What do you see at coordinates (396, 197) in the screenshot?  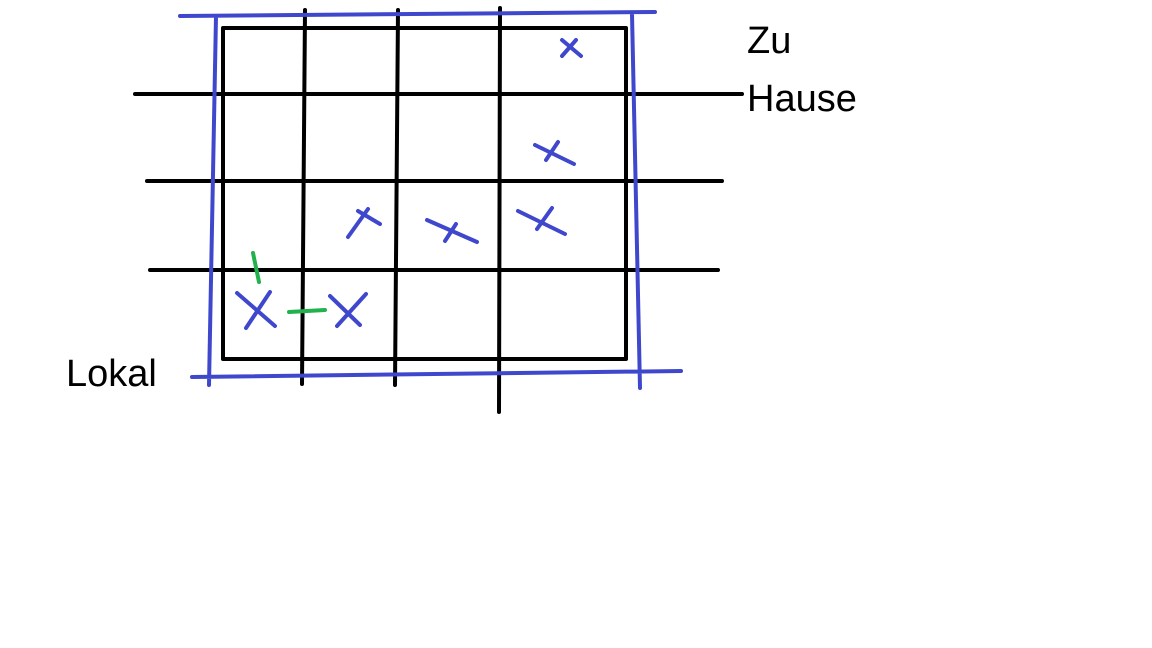 I see `grid-line-v2` at bounding box center [396, 197].